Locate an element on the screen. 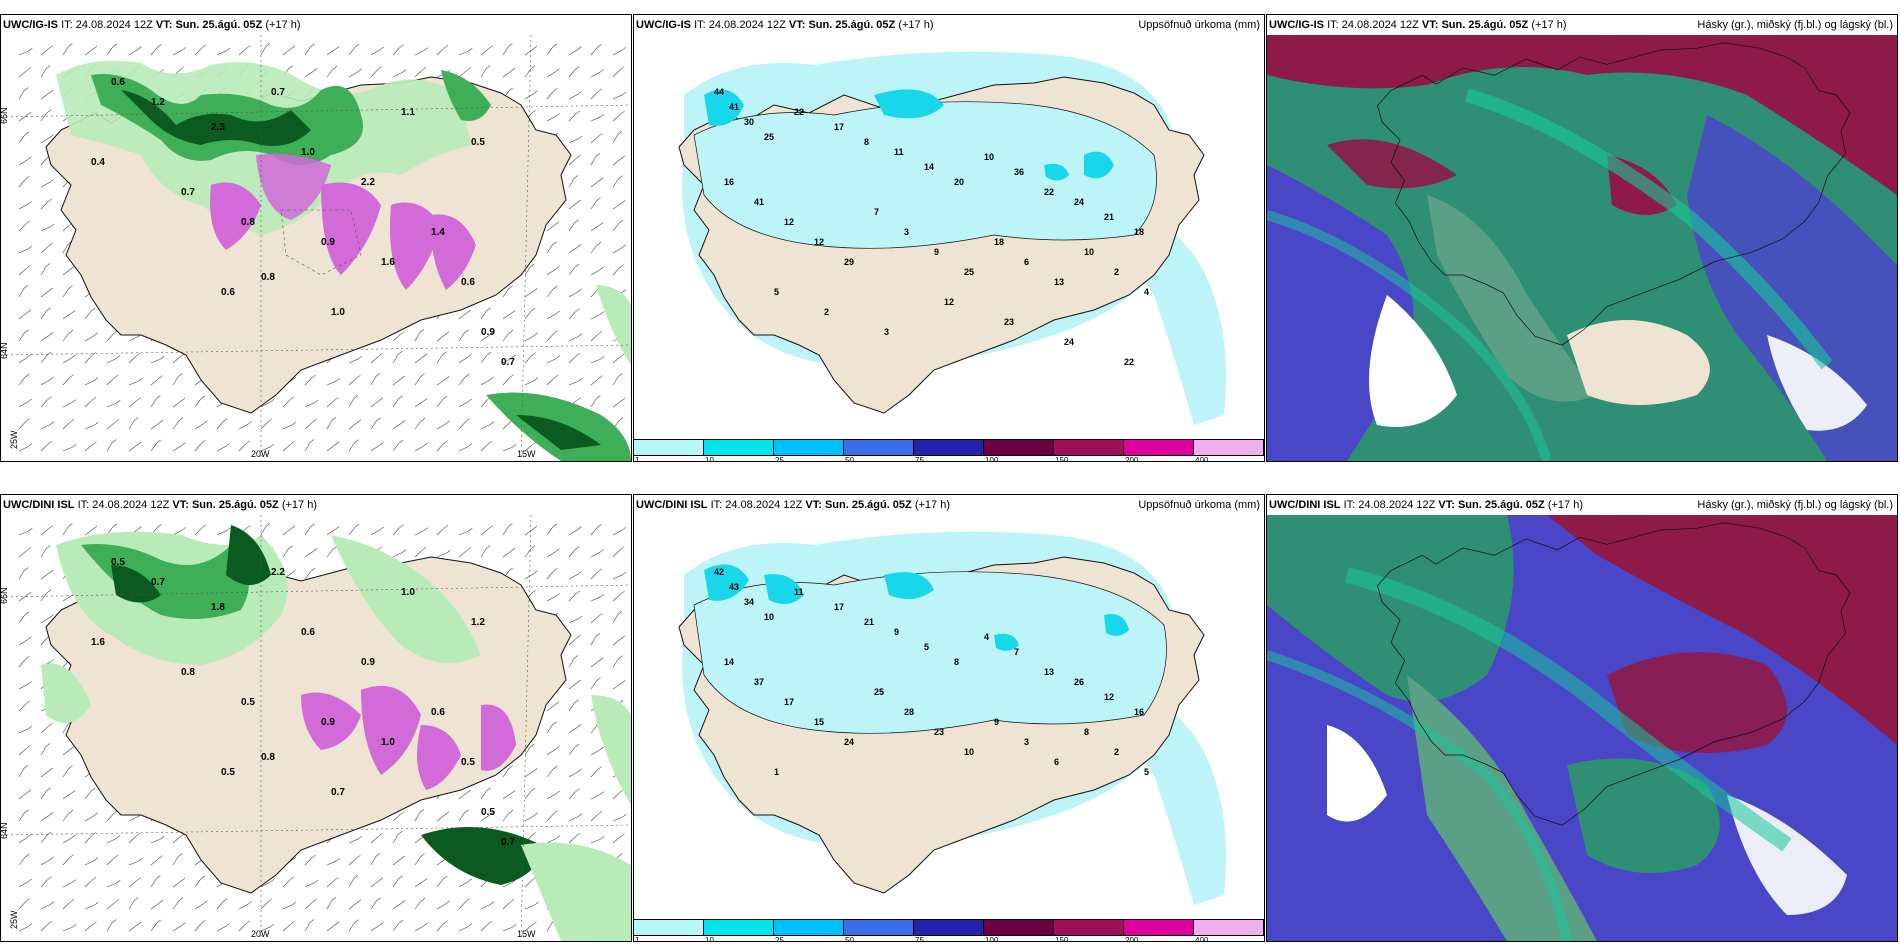  colorbar-tick: 200 is located at coordinates (1131, 939).